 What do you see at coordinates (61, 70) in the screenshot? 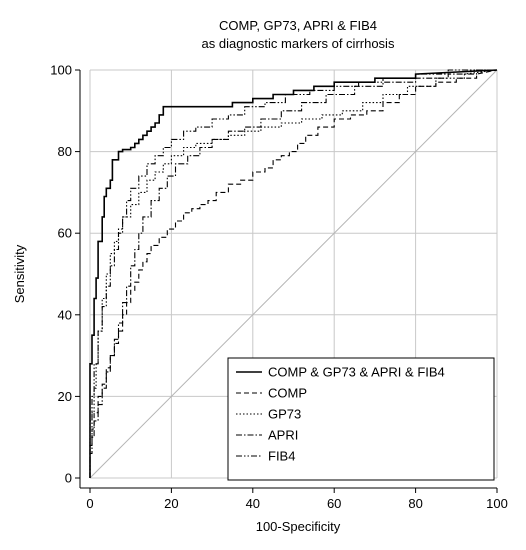
I see `y-tick-label-5: 100` at bounding box center [61, 70].